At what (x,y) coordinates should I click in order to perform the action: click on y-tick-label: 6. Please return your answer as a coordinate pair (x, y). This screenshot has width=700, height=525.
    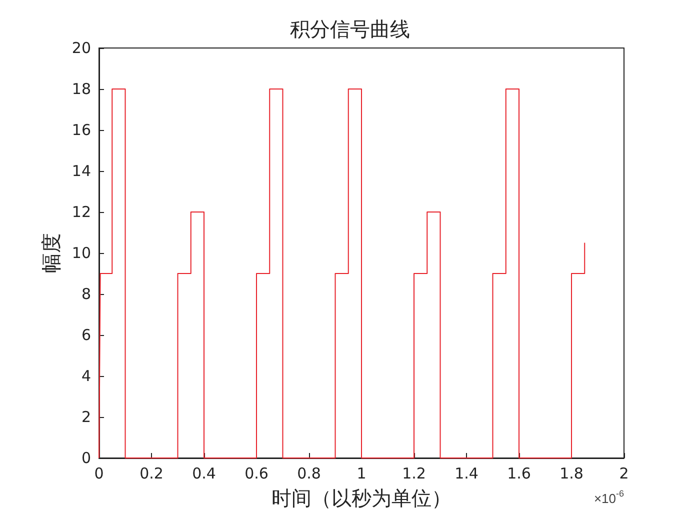
    Looking at the image, I should click on (86, 335).